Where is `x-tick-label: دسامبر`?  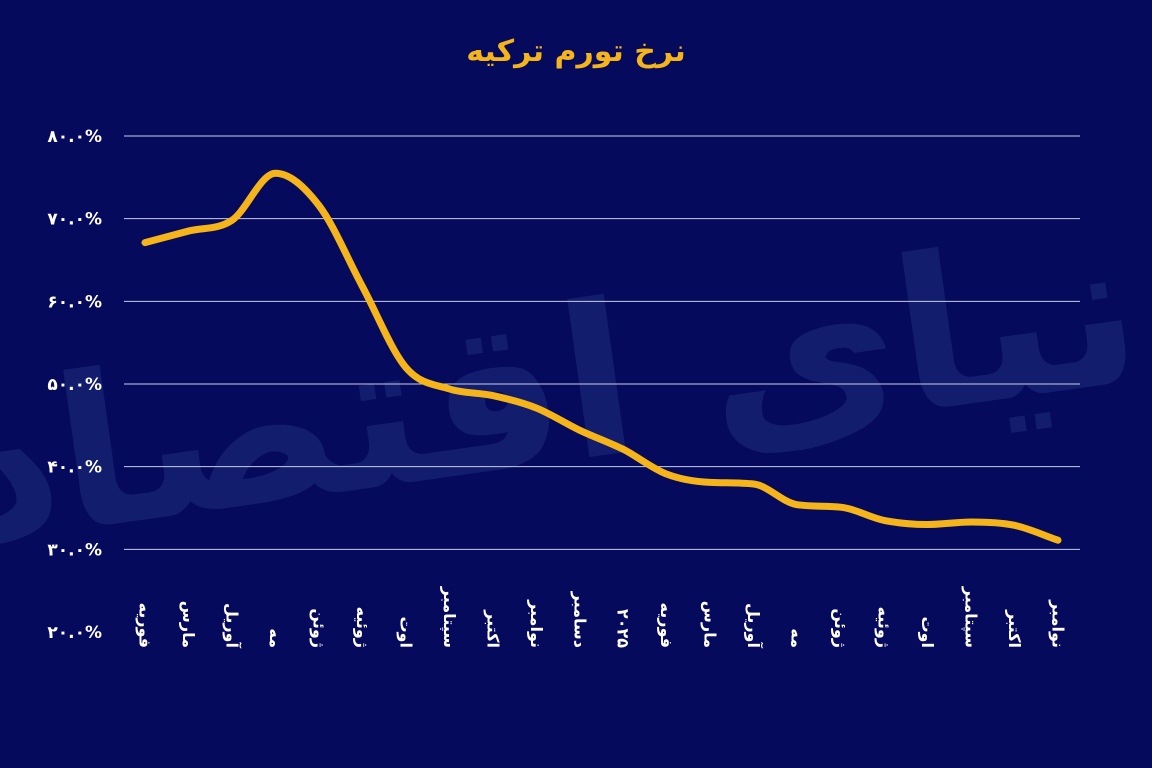
x-tick-label: دسامبر is located at coordinates (579, 619).